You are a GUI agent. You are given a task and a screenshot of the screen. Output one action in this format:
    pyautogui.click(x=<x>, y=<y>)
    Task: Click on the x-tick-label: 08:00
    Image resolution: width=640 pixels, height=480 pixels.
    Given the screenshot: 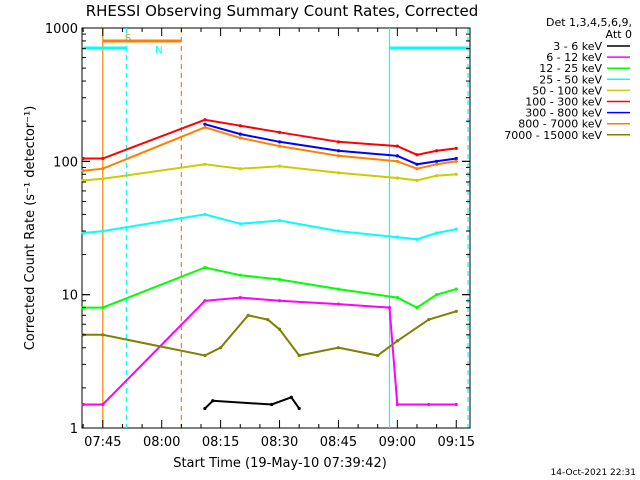 What is the action you would take?
    pyautogui.click(x=161, y=442)
    